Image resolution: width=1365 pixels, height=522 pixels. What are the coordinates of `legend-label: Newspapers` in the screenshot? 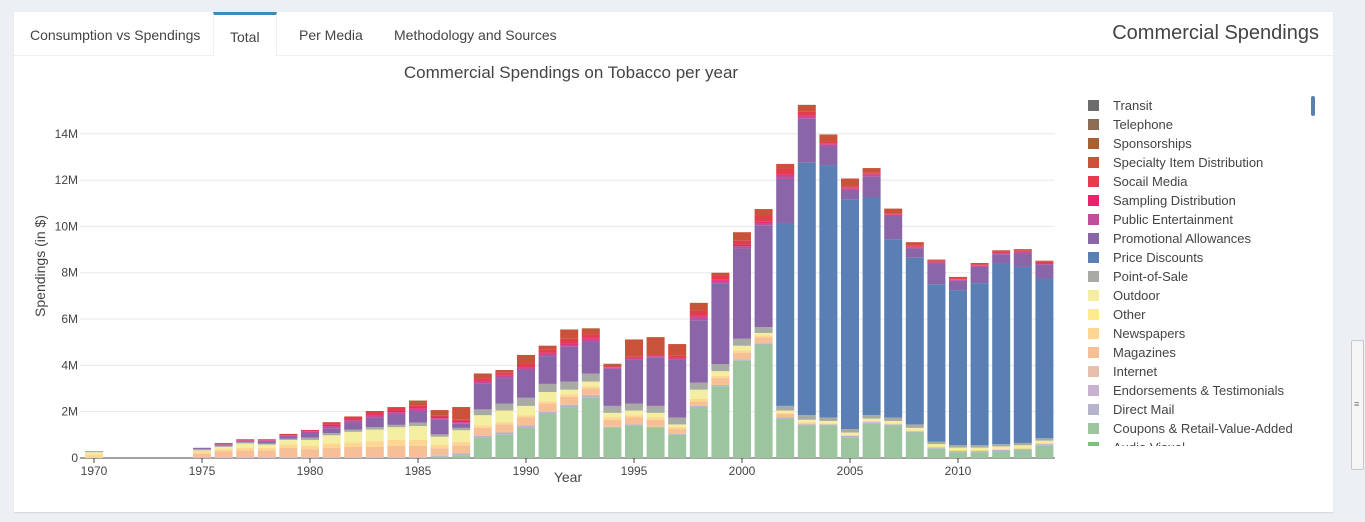 It's located at (1149, 333).